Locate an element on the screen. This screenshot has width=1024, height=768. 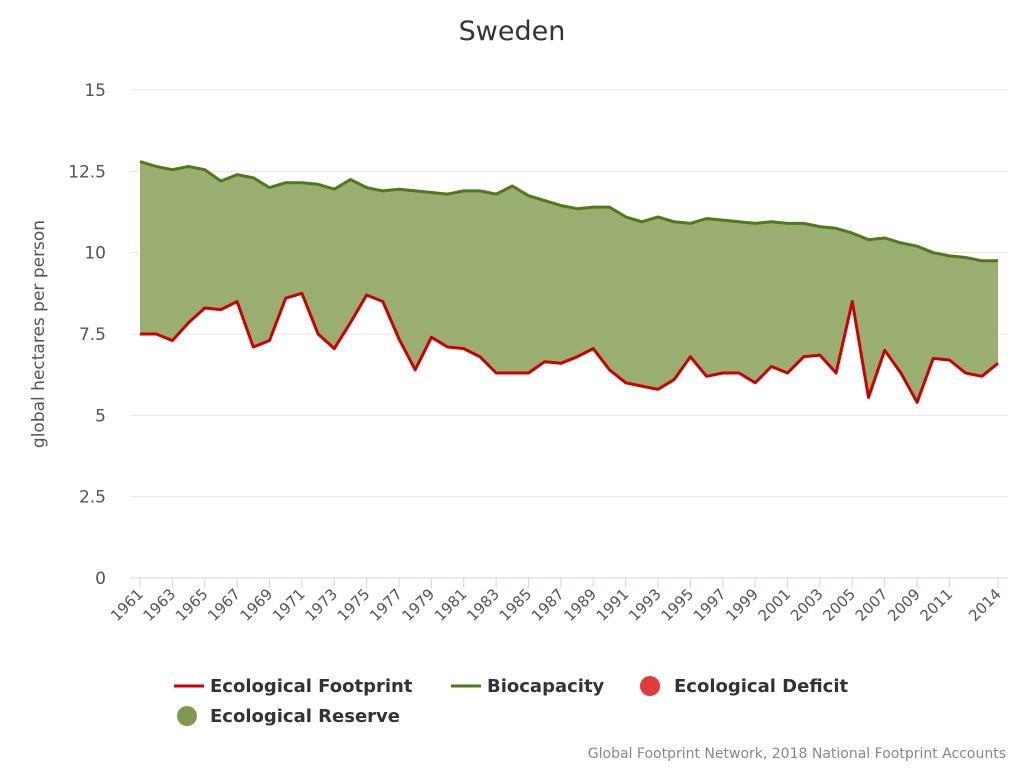
legend-deficit-swatch is located at coordinates (650, 686).